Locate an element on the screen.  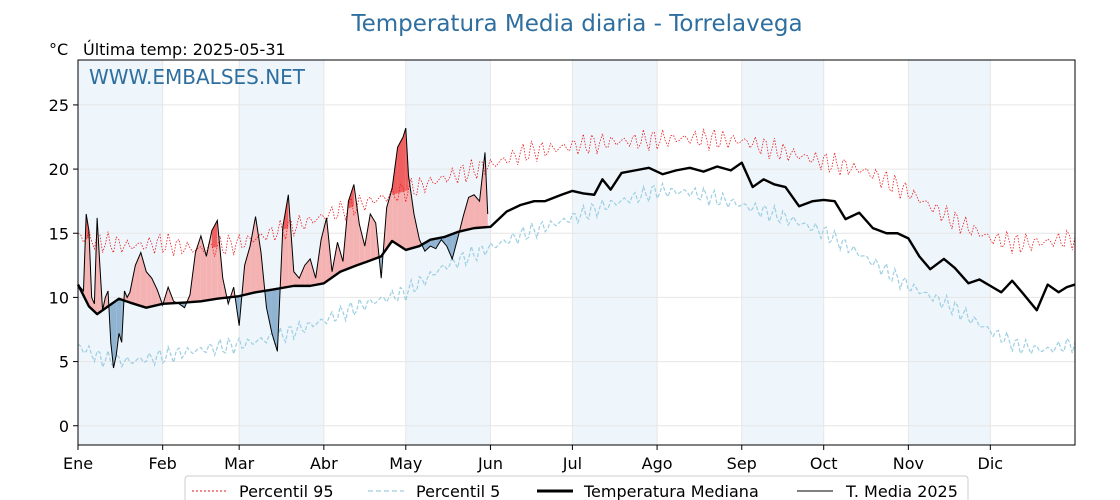
legend-box is located at coordinates (576, 487).